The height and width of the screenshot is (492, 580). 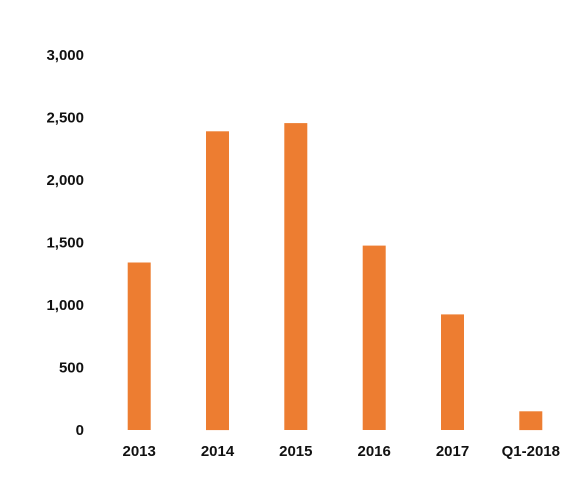 What do you see at coordinates (65, 305) in the screenshot?
I see `y-tick-label: 1,000` at bounding box center [65, 305].